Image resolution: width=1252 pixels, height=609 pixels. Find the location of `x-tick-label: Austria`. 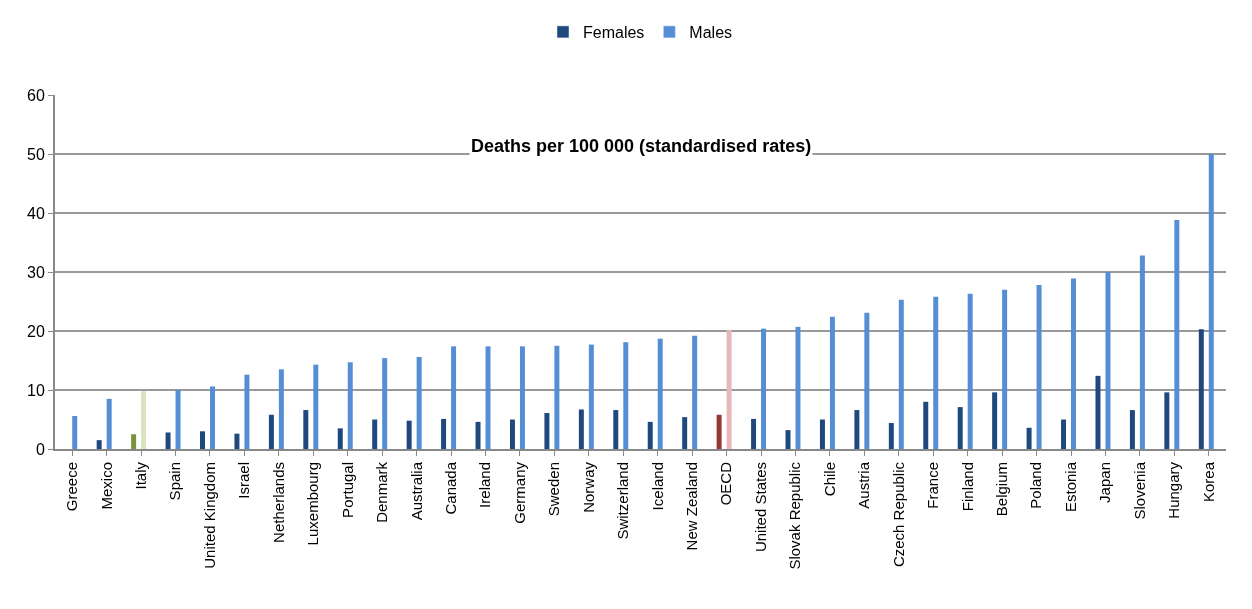

x-tick-label: Austria is located at coordinates (864, 485).